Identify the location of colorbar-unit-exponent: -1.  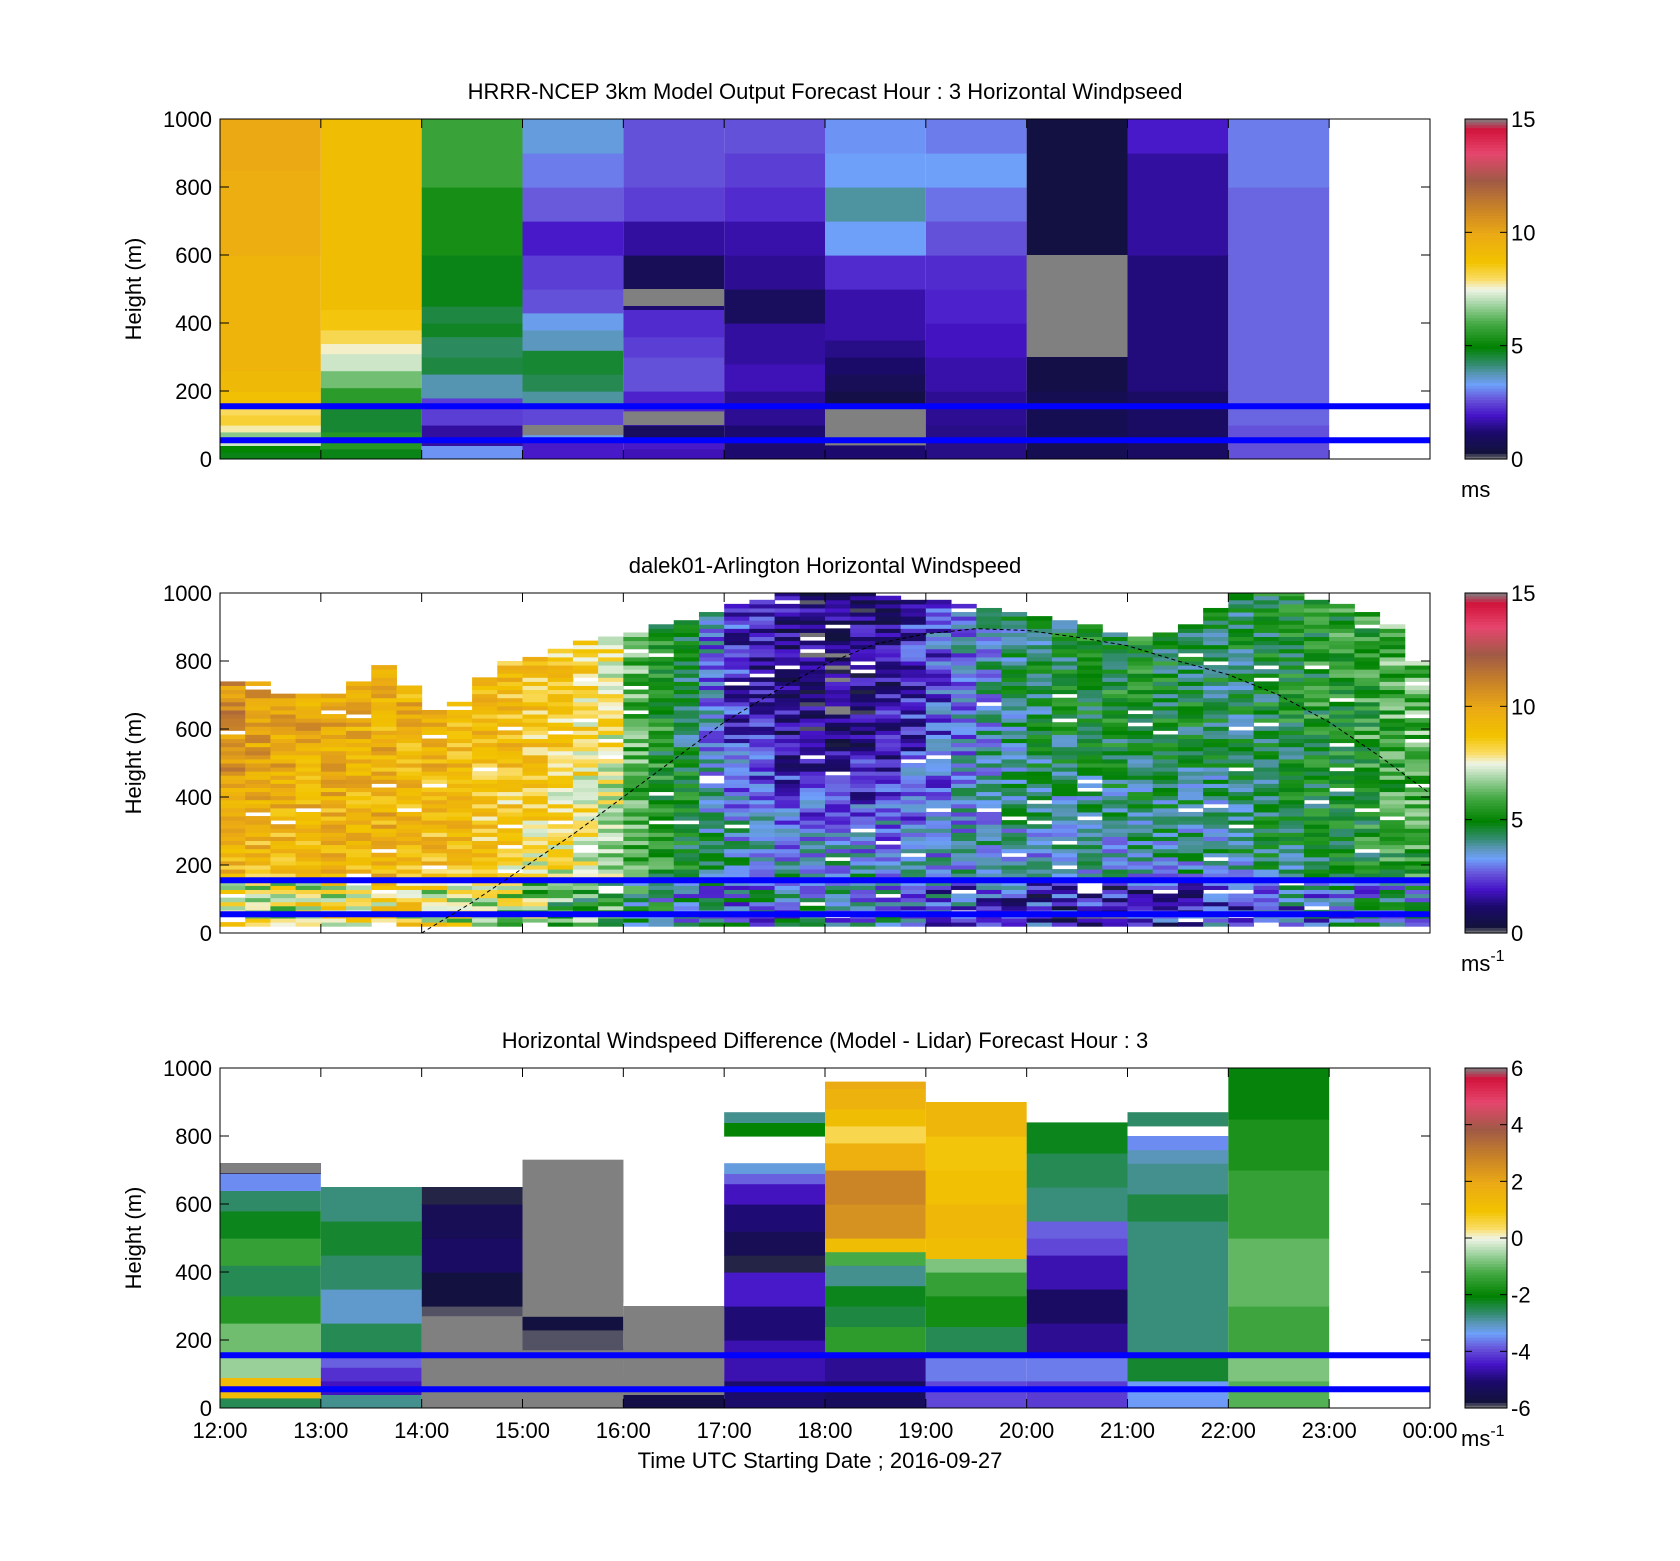
(1497, 956).